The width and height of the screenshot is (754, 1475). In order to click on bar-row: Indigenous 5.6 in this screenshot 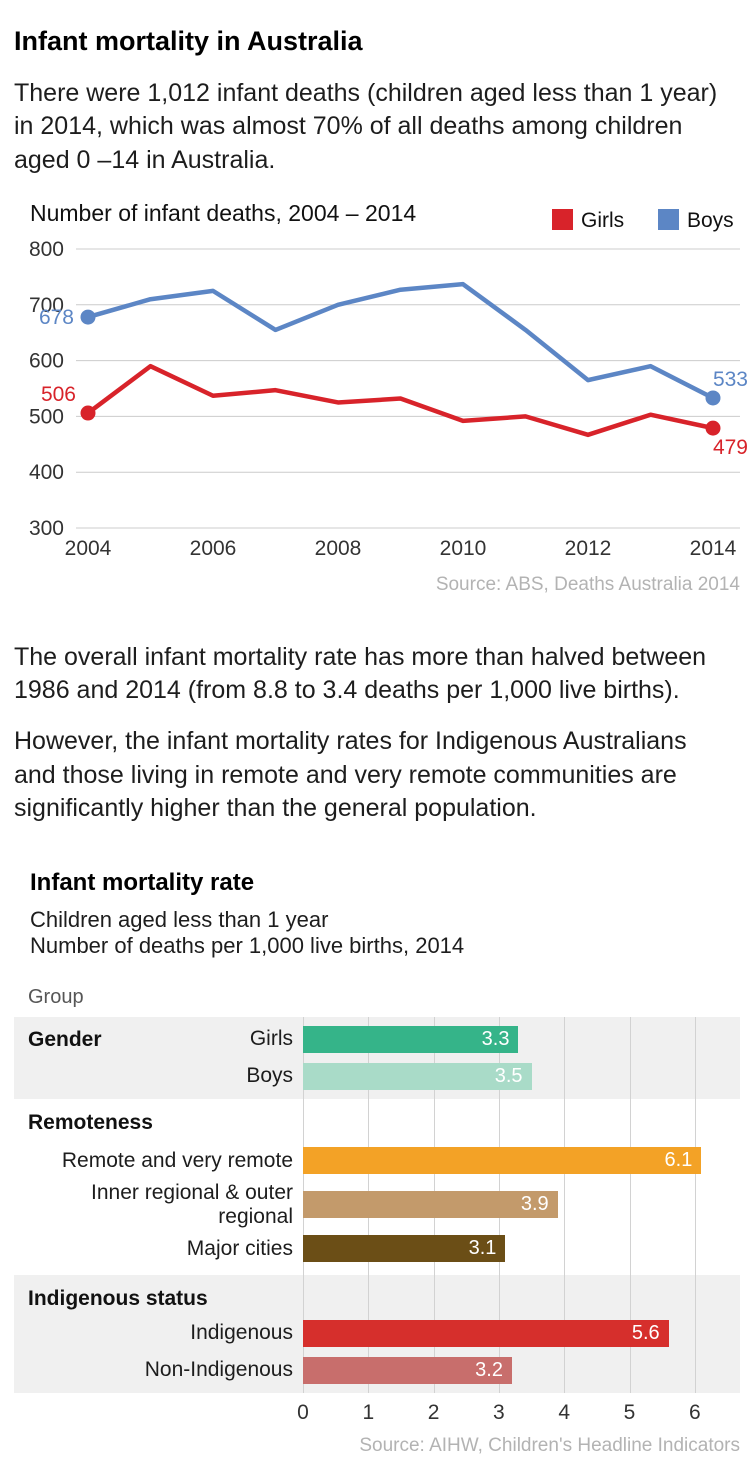, I will do `click(377, 1333)`.